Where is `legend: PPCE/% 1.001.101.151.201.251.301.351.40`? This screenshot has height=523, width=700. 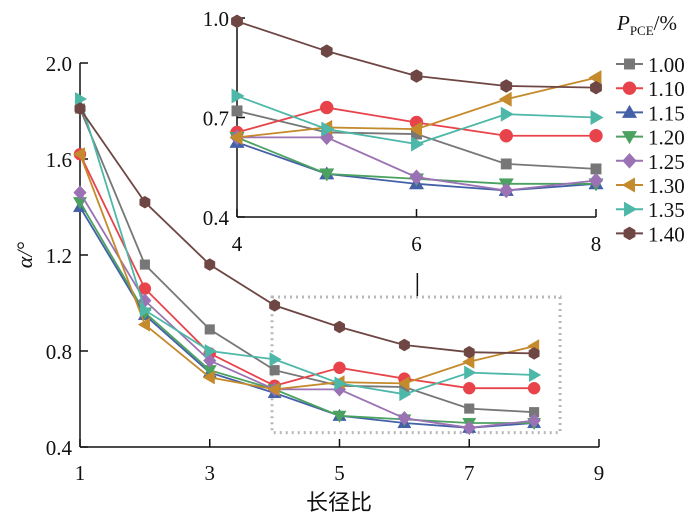
legend: PPCE/% 1.001.101.151.201.251.301.351.40 is located at coordinates (650, 128).